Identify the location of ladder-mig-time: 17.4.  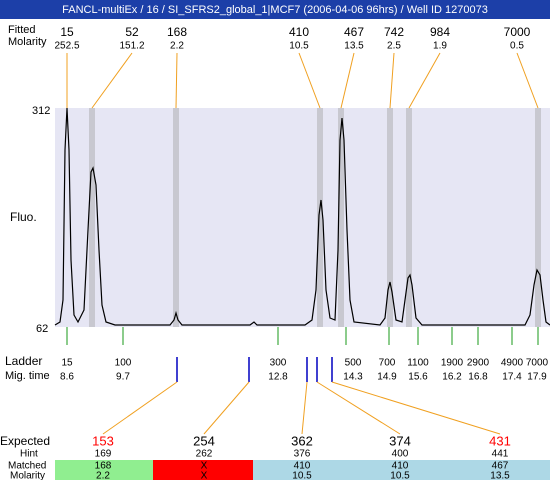
(512, 377).